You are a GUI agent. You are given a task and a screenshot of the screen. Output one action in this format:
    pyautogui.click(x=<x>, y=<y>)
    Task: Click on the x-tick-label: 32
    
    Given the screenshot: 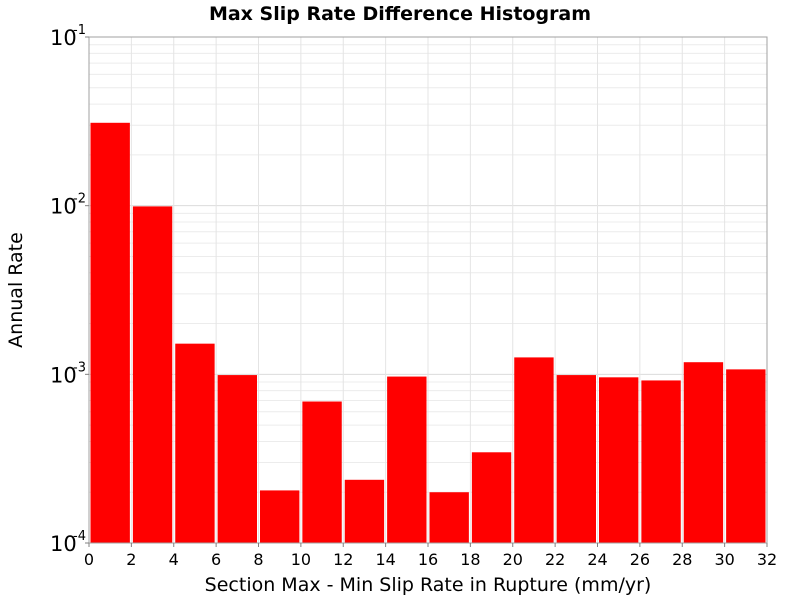 What is the action you would take?
    pyautogui.click(x=767, y=559)
    